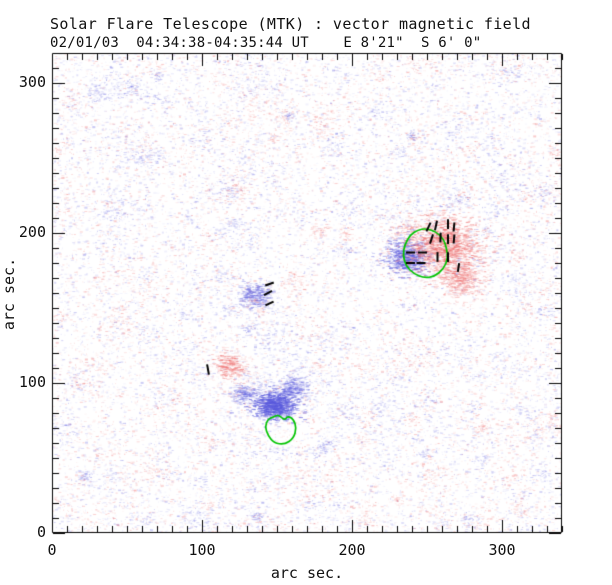 This screenshot has height=585, width=612. What do you see at coordinates (352, 550) in the screenshot?
I see `x-tick-label-200: 200` at bounding box center [352, 550].